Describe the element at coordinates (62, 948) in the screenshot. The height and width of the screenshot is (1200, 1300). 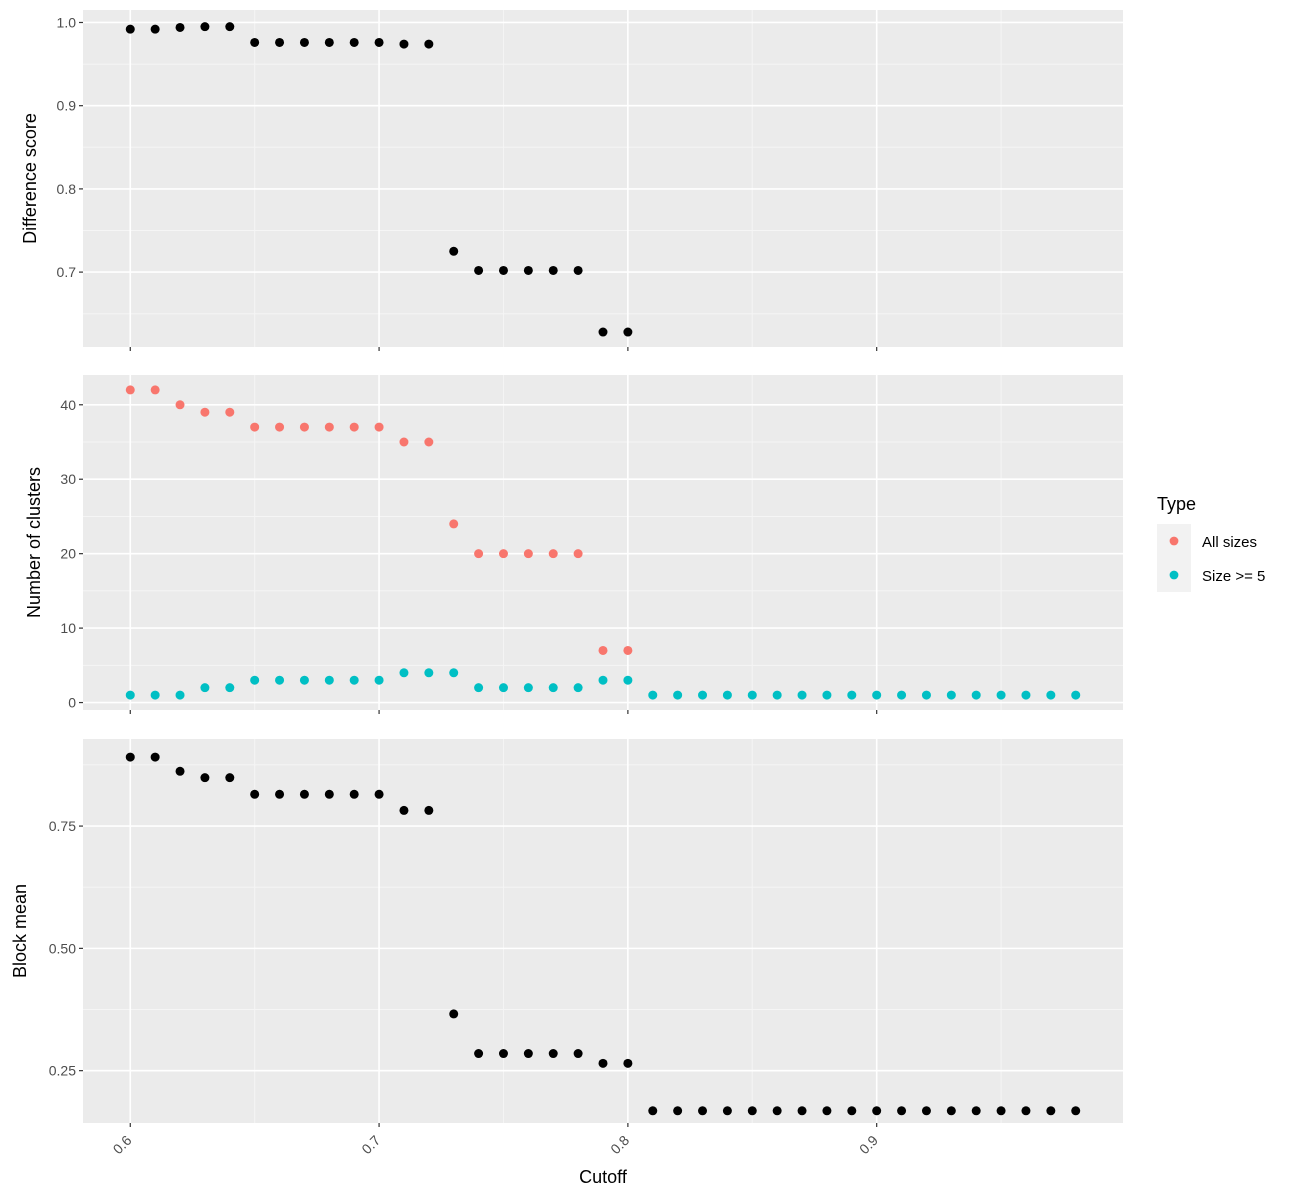
I see `y-tick-label: 0.50` at that location.